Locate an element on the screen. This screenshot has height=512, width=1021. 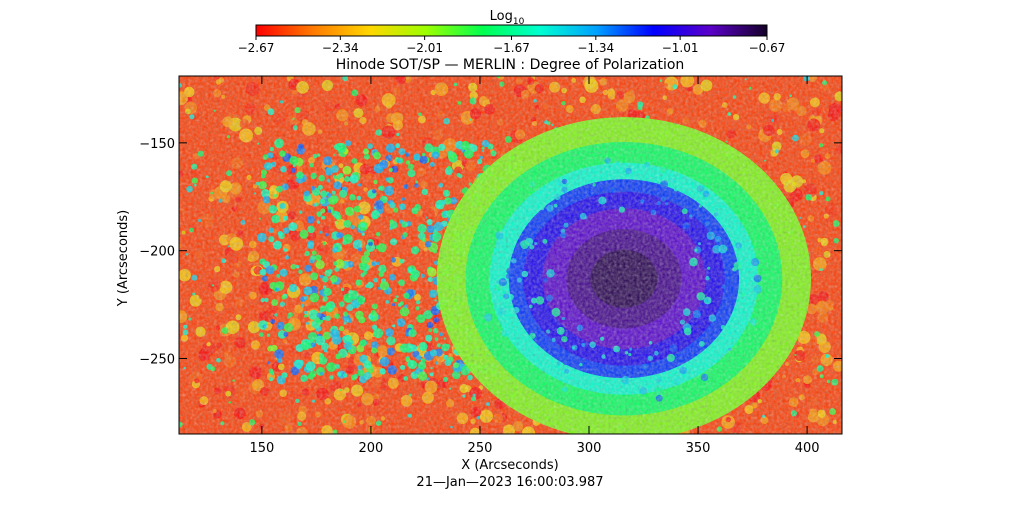
colorbar-tick-label: −1.67 is located at coordinates (511, 48).